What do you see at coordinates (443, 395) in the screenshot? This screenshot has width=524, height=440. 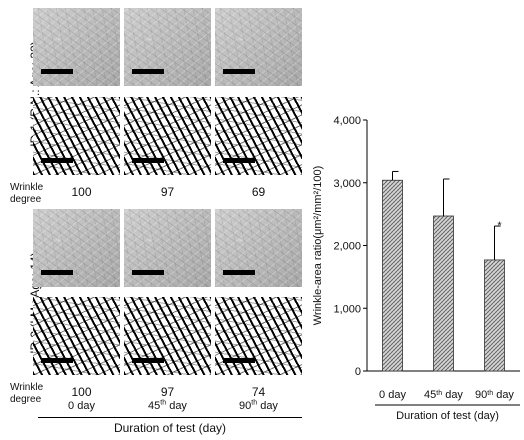 I see `x-tick-label: 45th day` at bounding box center [443, 395].